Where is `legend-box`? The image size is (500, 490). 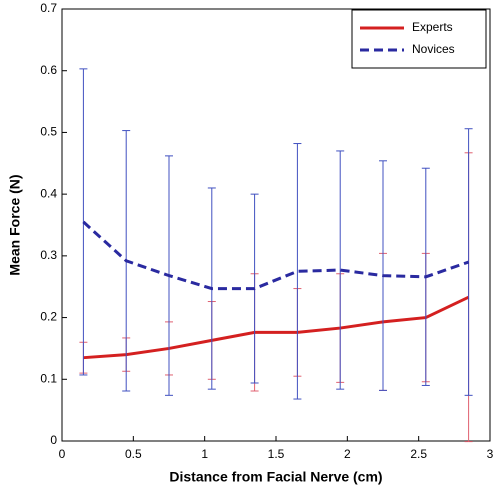 legend-box is located at coordinates (419, 39).